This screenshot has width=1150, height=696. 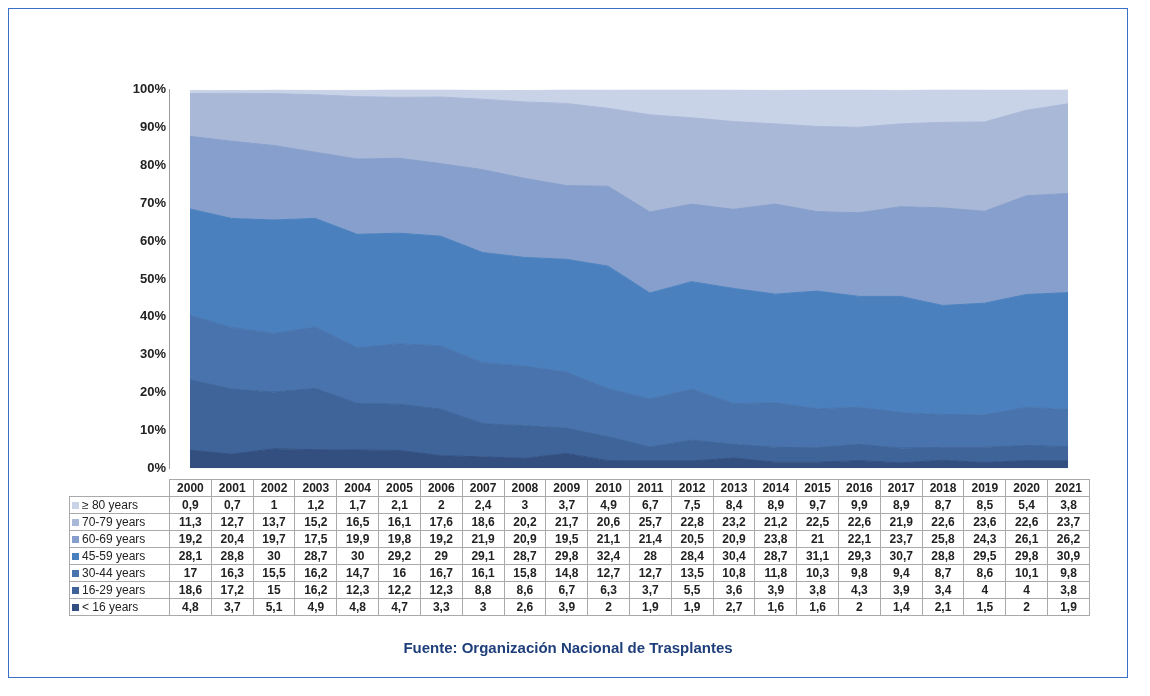 What do you see at coordinates (1026, 488) in the screenshot?
I see `x-tick-label: 2020` at bounding box center [1026, 488].